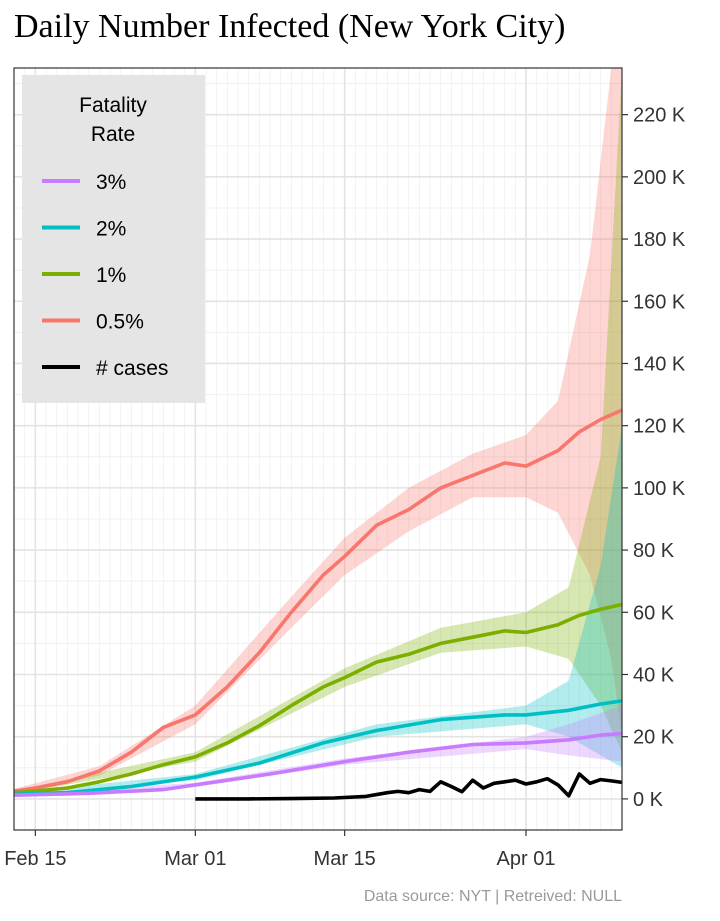 The width and height of the screenshot is (720, 921). I want to click on y-tick-label: 220 K, so click(659, 116).